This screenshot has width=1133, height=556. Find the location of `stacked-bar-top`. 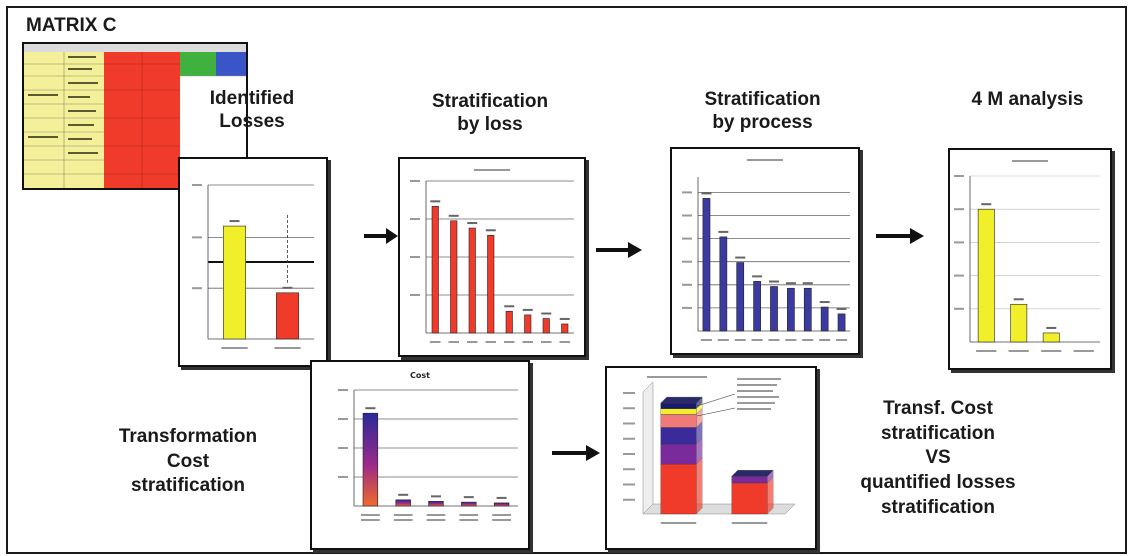

stacked-bar-top is located at coordinates (681, 400).